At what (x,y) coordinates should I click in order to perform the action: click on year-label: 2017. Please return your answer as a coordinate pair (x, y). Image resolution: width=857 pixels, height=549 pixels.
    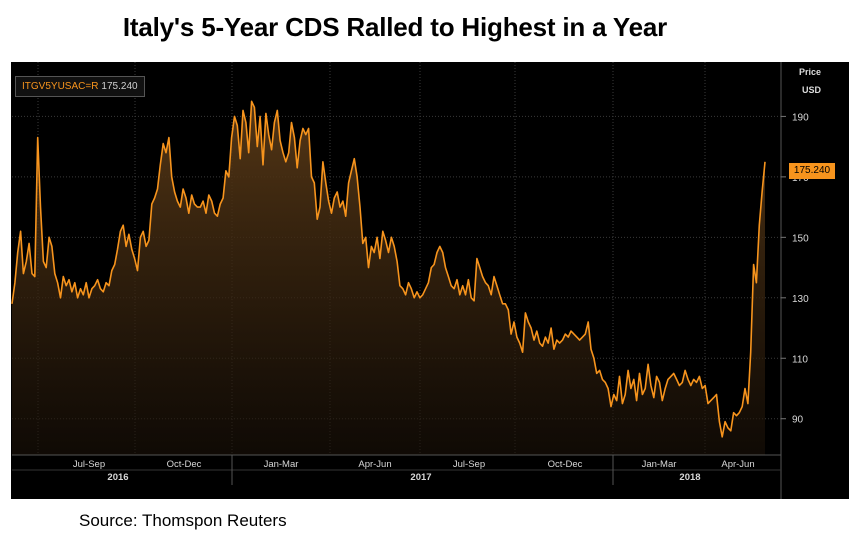
    Looking at the image, I should click on (420, 477).